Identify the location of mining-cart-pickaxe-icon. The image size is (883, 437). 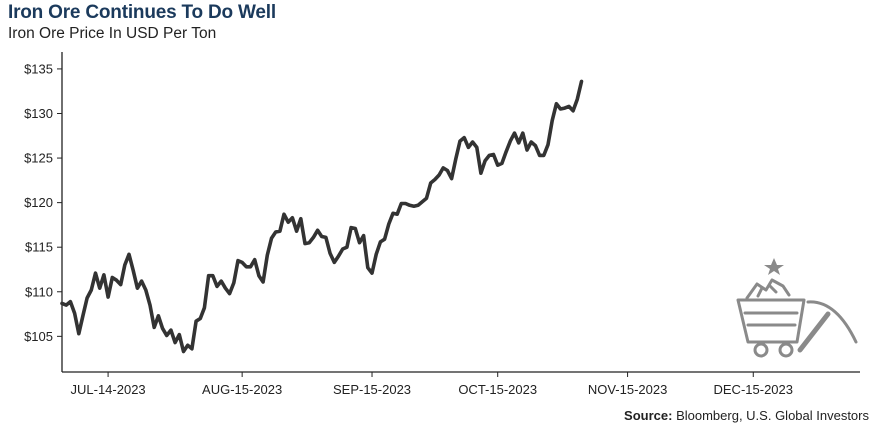
(797, 308).